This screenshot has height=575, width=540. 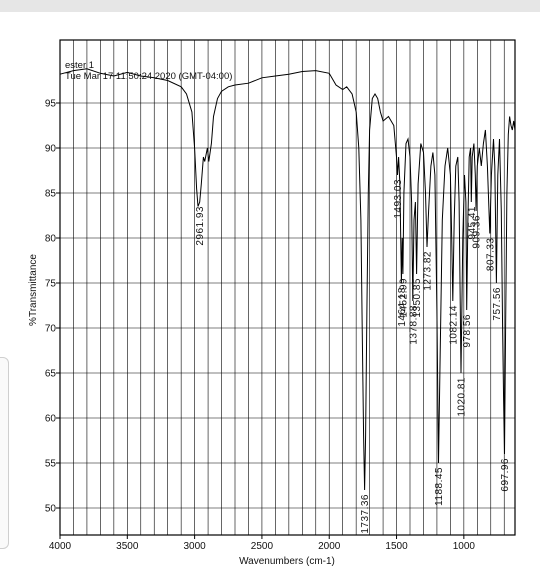 I want to click on peak-label: 1378.88, so click(x=413, y=325).